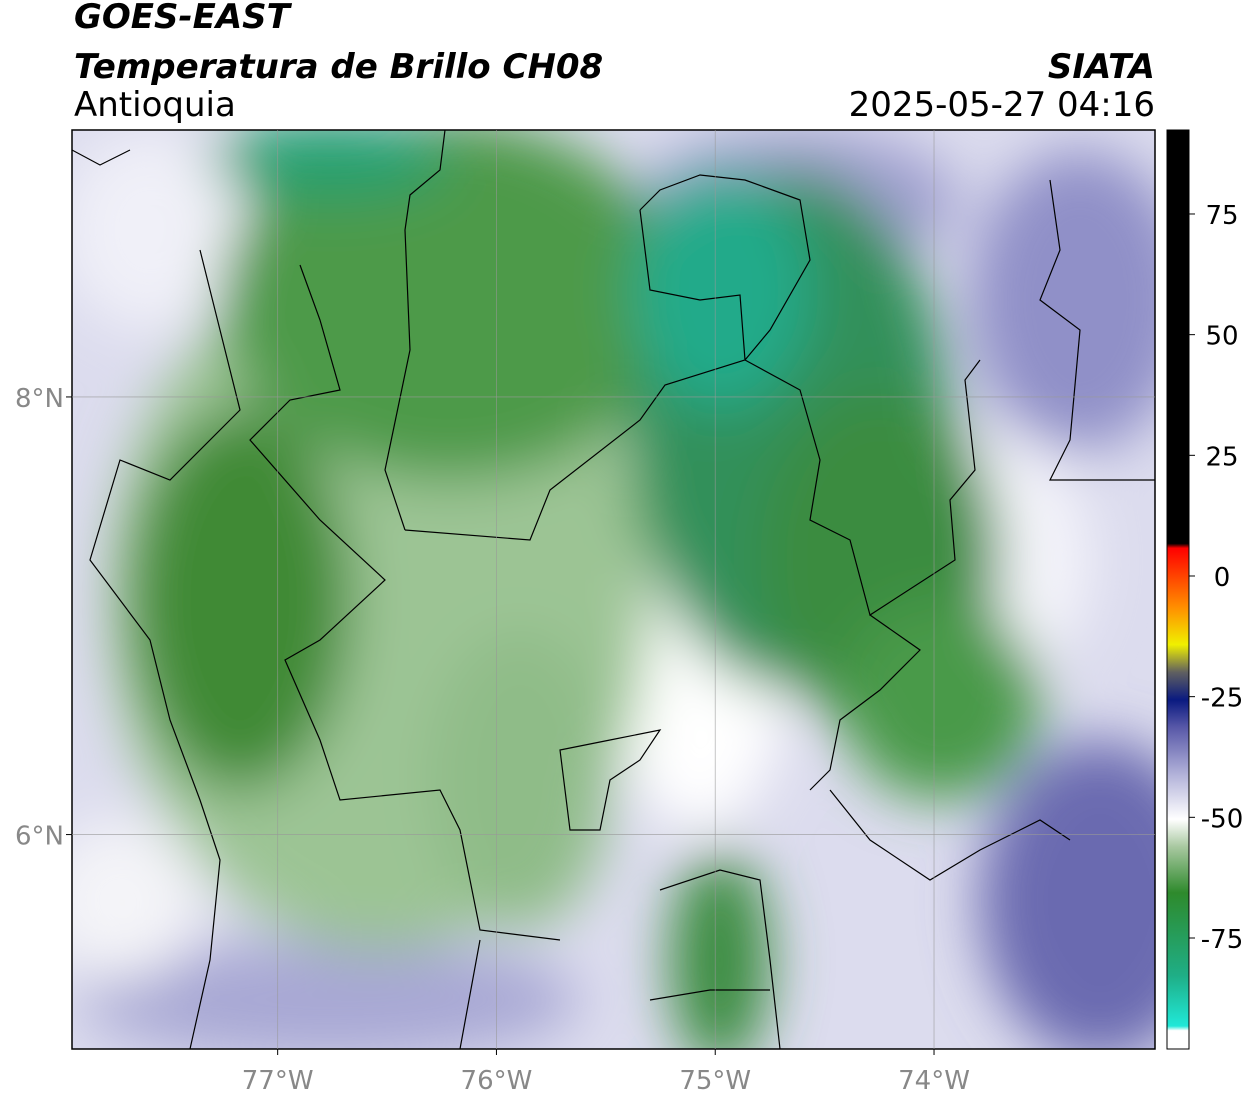 The width and height of the screenshot is (1252, 1099). What do you see at coordinates (1222, 578) in the screenshot?
I see `colorbar-tick-label: 0` at bounding box center [1222, 578].